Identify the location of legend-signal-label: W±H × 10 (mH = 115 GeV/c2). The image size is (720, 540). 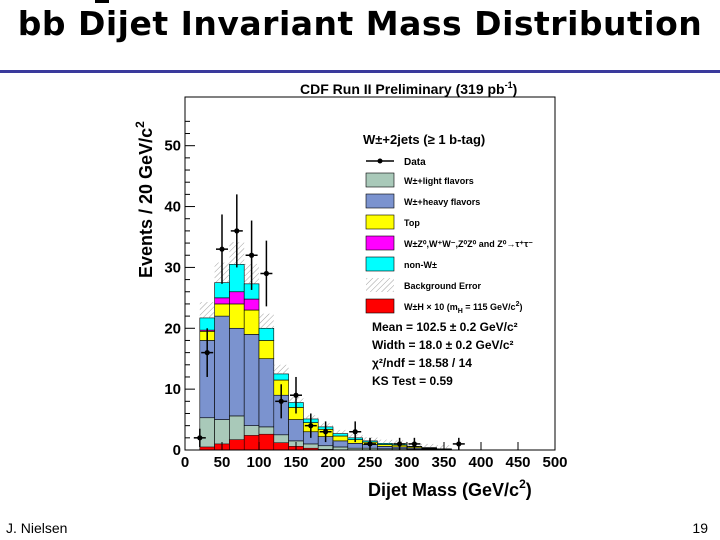
(463, 308).